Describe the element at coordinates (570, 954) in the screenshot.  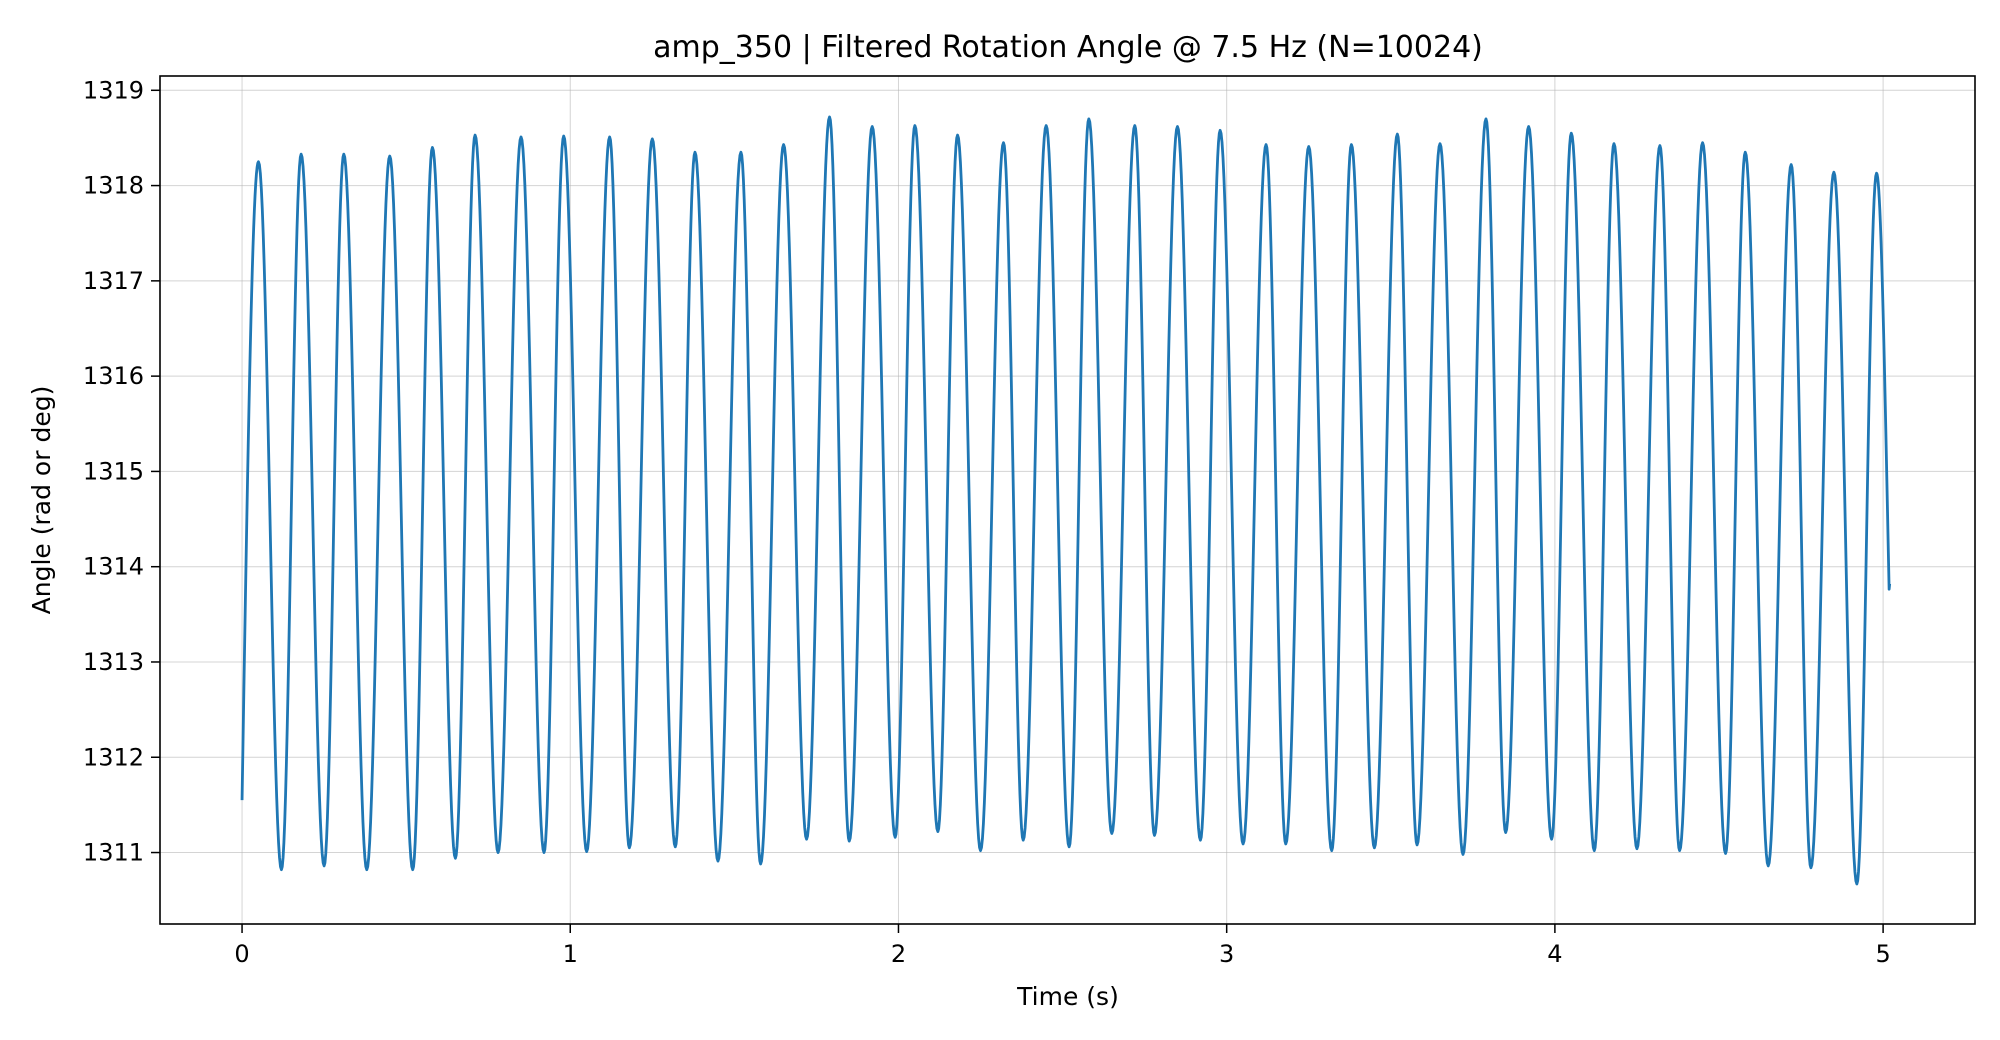
I see `x-tick-label: 1` at that location.